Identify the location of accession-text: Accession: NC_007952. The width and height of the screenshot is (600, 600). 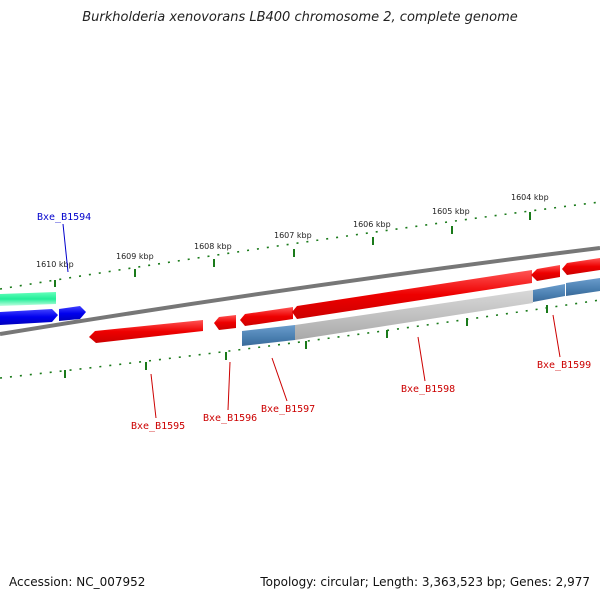
(77, 582).